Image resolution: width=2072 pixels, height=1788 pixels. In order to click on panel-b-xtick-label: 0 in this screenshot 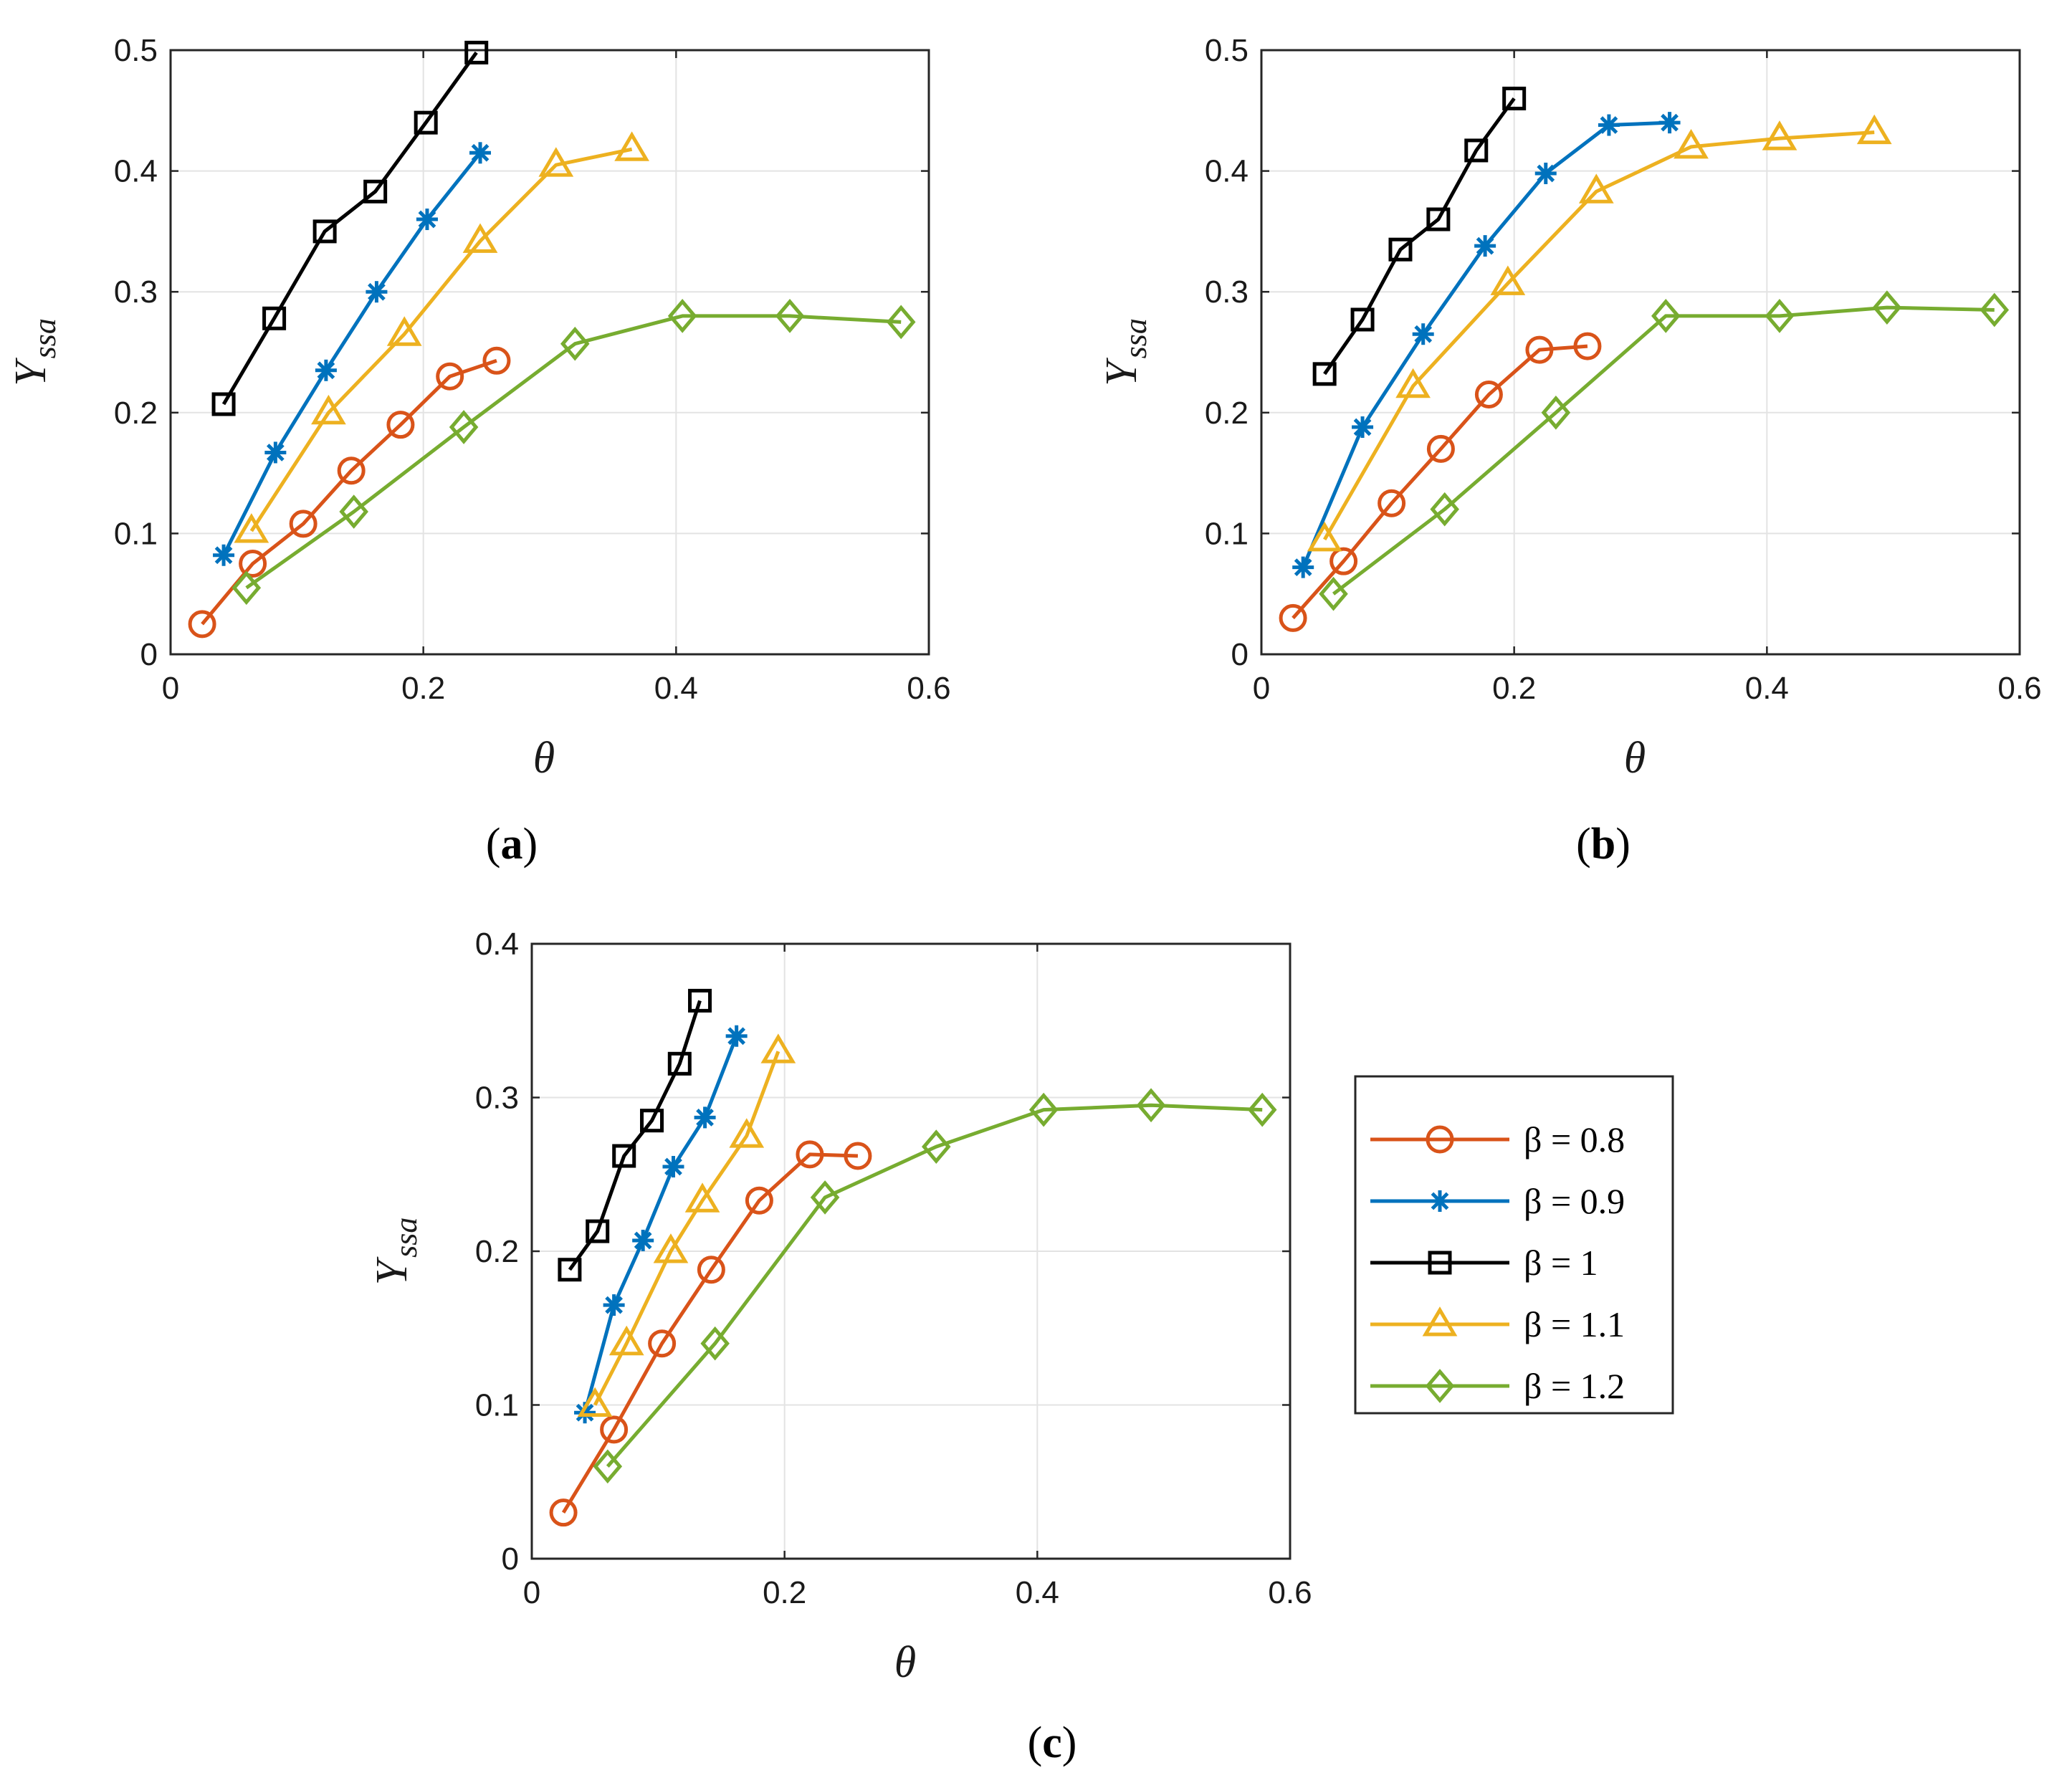, I will do `click(1261, 688)`.